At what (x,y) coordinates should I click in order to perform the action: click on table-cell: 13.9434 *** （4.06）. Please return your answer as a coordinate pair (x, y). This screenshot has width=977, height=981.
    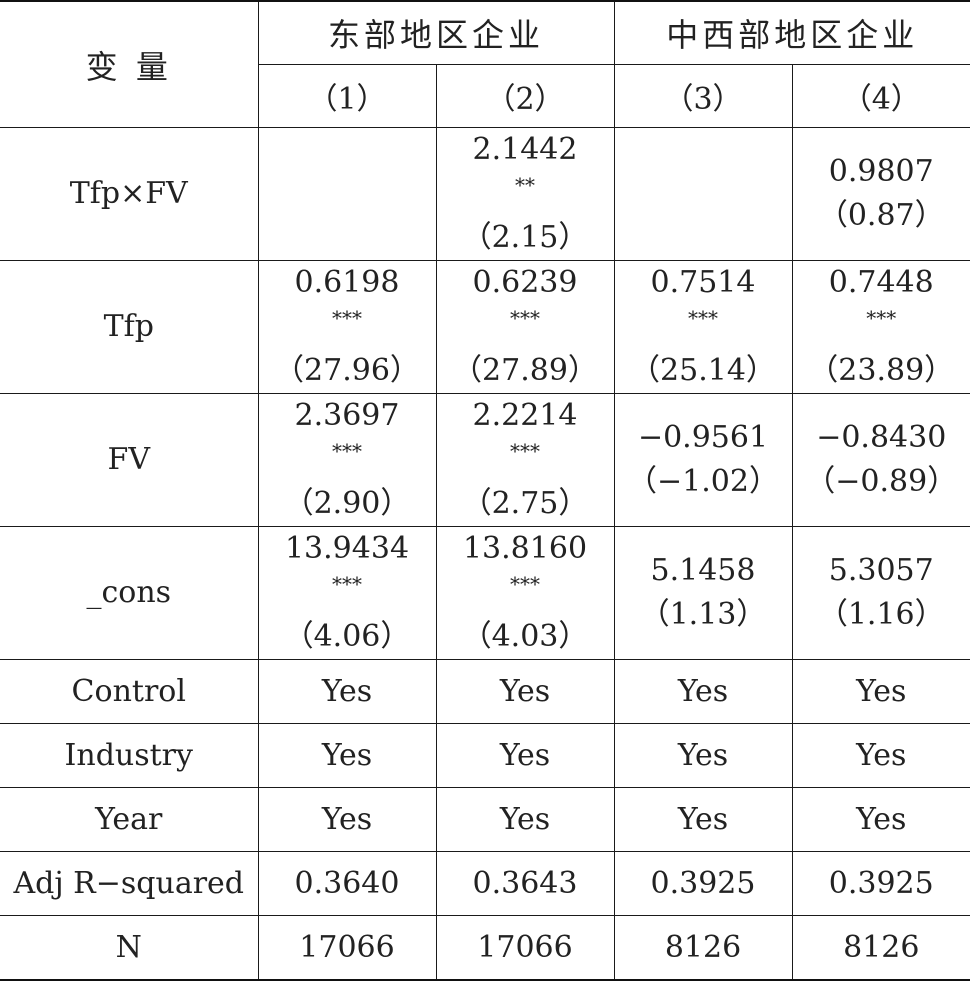
    Looking at the image, I should click on (347, 593).